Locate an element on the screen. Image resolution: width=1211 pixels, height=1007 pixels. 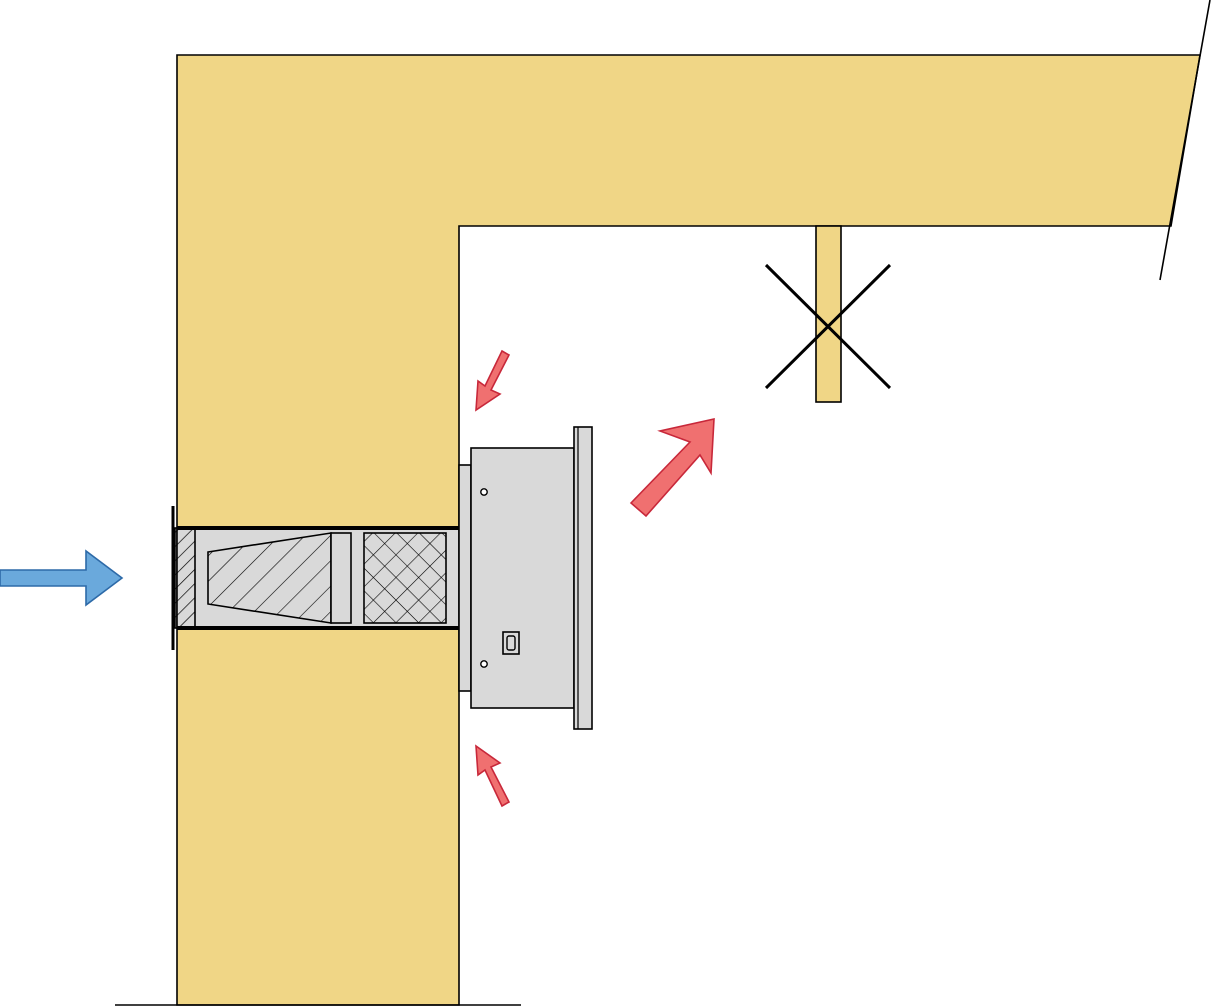
unit-front-cover is located at coordinates (583, 578).